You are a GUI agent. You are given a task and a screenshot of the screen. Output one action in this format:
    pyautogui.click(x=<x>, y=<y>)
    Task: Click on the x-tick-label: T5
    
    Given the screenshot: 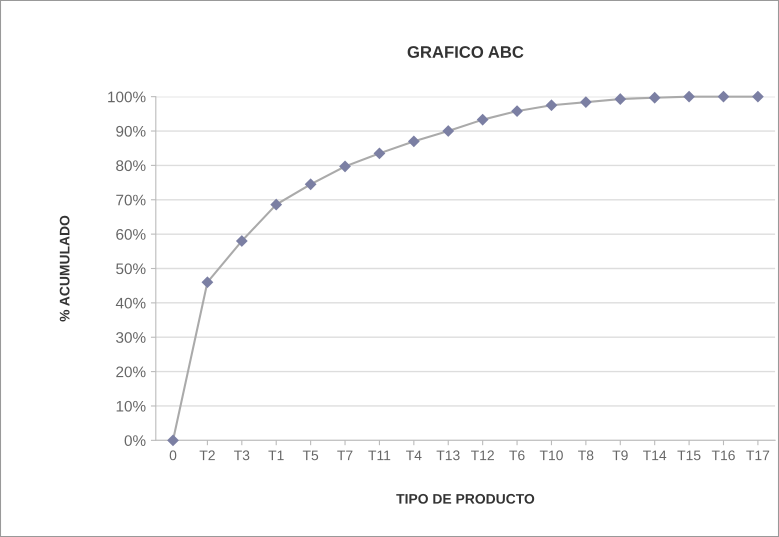 What is the action you would take?
    pyautogui.click(x=310, y=455)
    